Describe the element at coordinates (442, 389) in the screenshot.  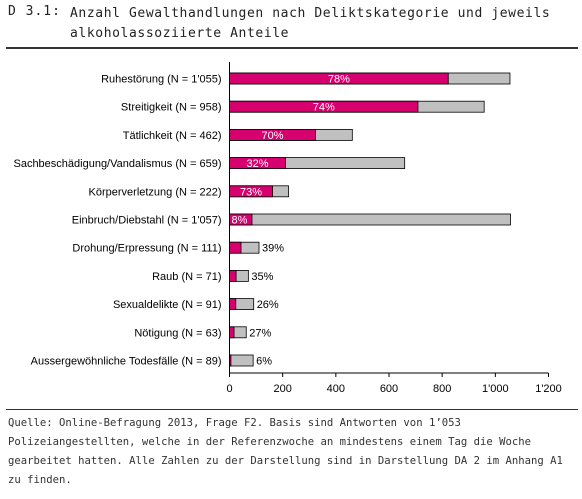
I see `x-tick-label: 800` at that location.